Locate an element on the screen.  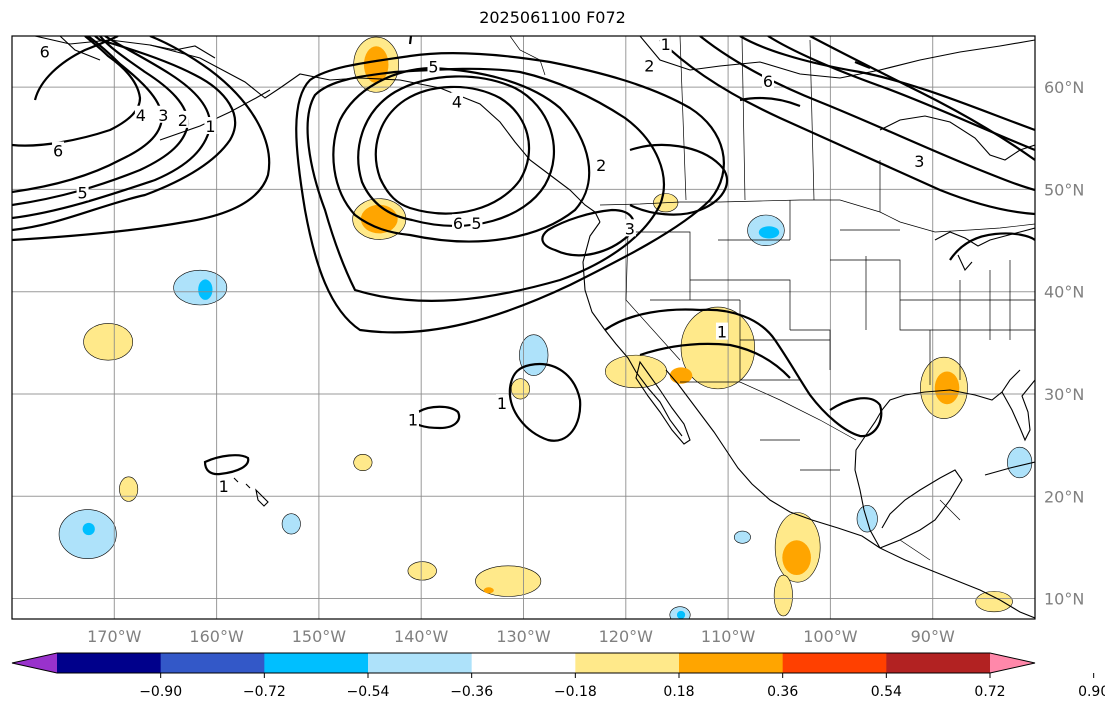
lat-tick-label: 60°N is located at coordinates (1064, 87).